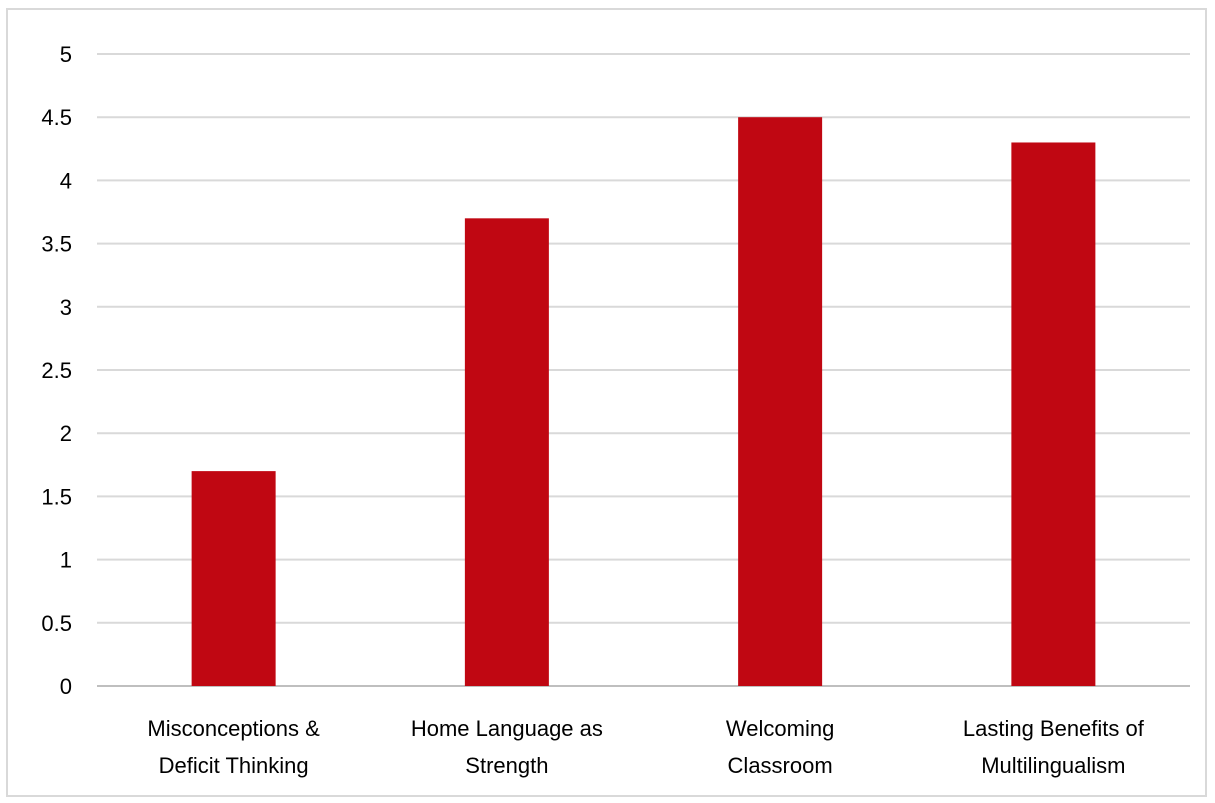 This screenshot has width=1215, height=803. Describe the element at coordinates (66, 560) in the screenshot. I see `y-tick-label: 1` at that location.